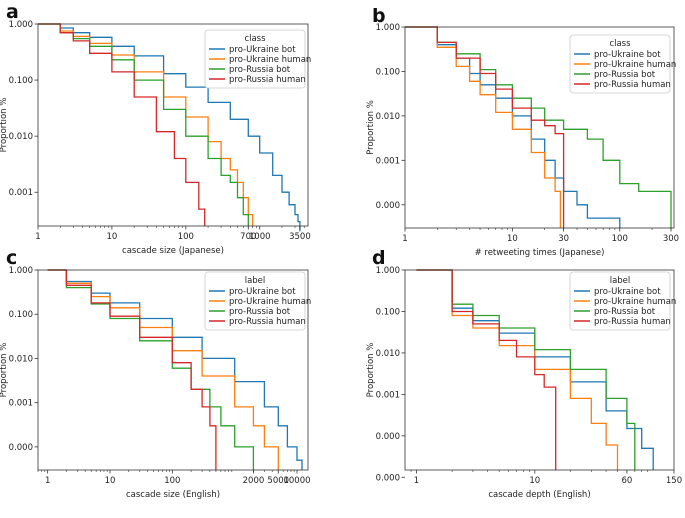 This screenshot has height=518, width=685. What do you see at coordinates (260, 237) in the screenshot?
I see `x-tick-label: 1000` at bounding box center [260, 237].